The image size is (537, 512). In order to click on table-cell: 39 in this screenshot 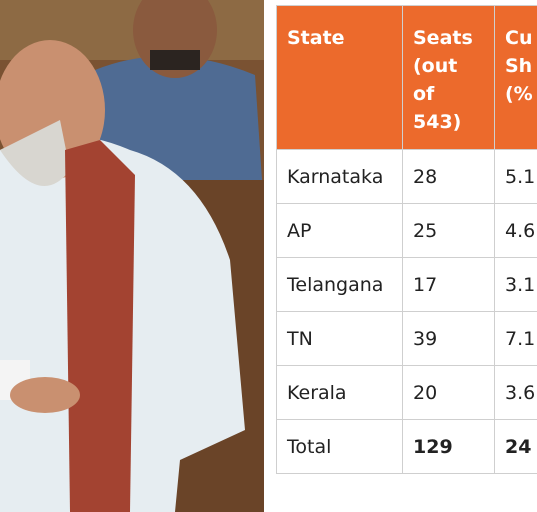, I will do `click(448, 338)`.